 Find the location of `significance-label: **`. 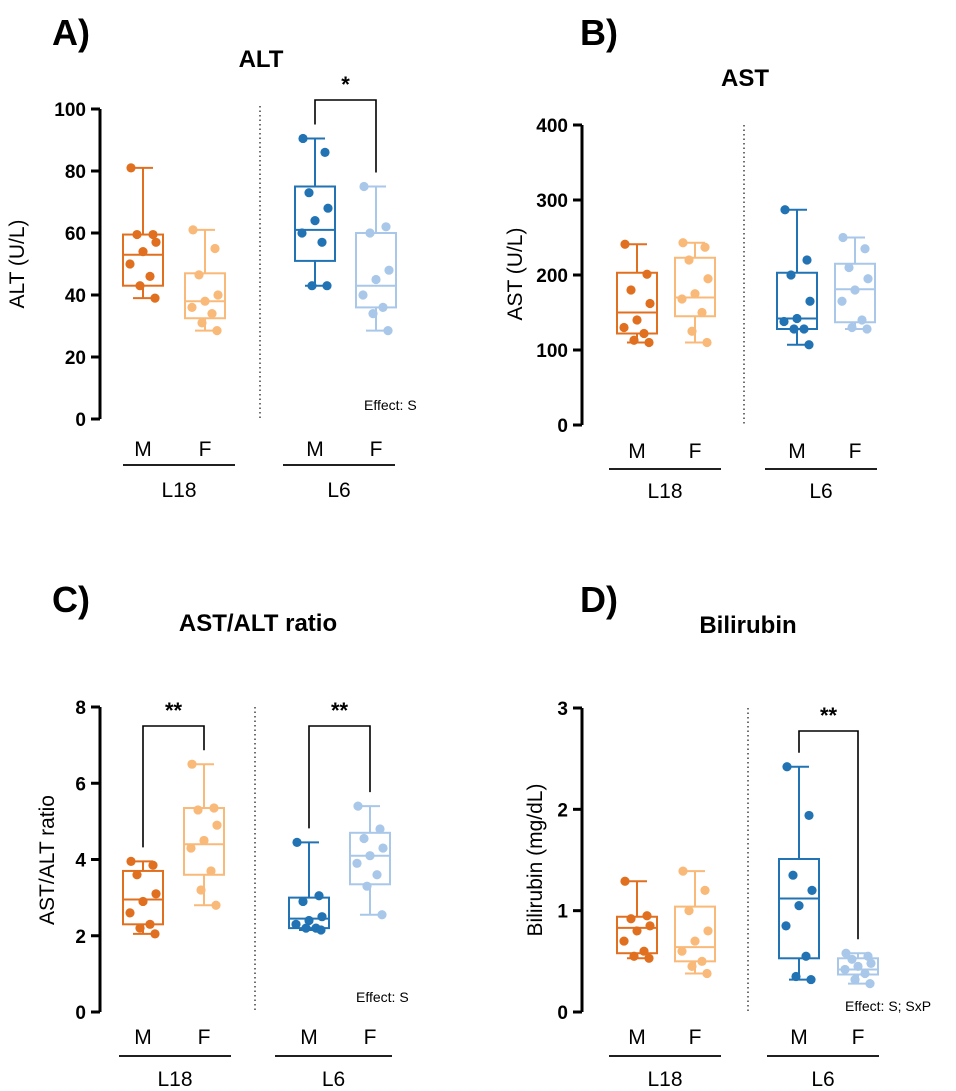

significance-label: ** is located at coordinates (829, 715).